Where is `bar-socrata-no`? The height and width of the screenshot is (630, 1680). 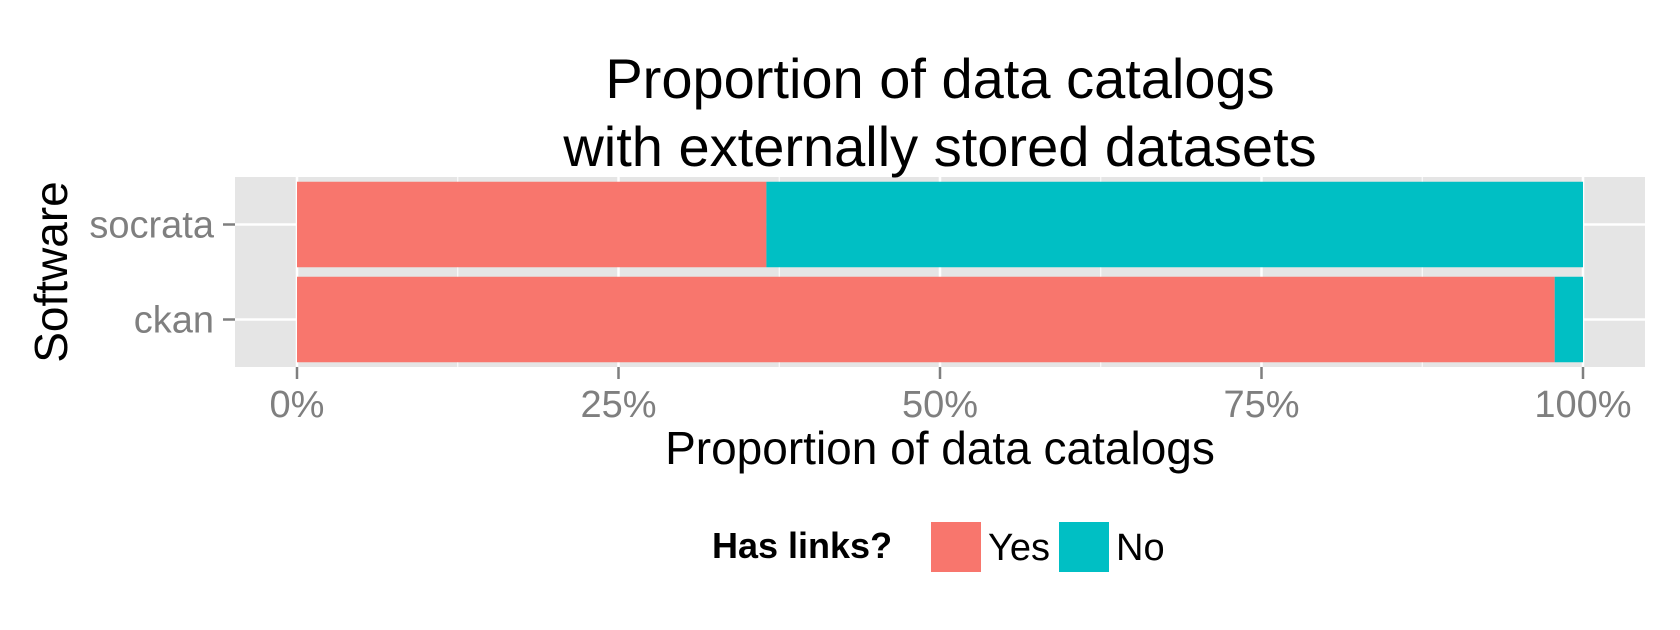
bar-socrata-no is located at coordinates (1174, 224).